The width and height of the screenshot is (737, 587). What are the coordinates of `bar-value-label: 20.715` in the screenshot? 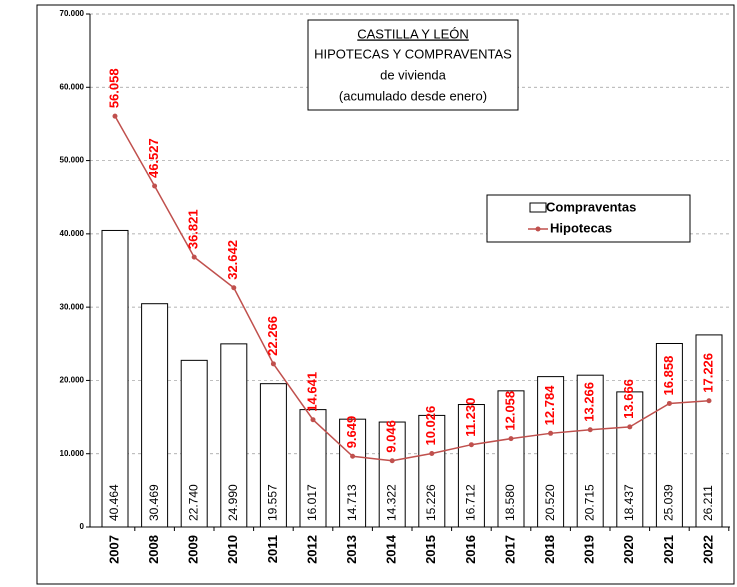 It's located at (589, 502).